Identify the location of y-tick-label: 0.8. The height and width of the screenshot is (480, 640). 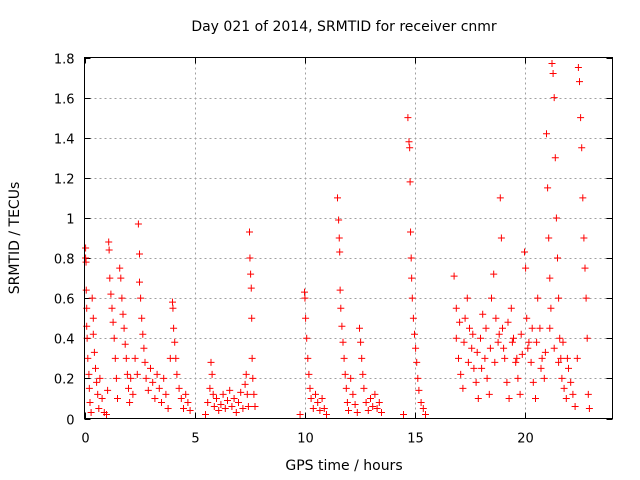
(64, 260).